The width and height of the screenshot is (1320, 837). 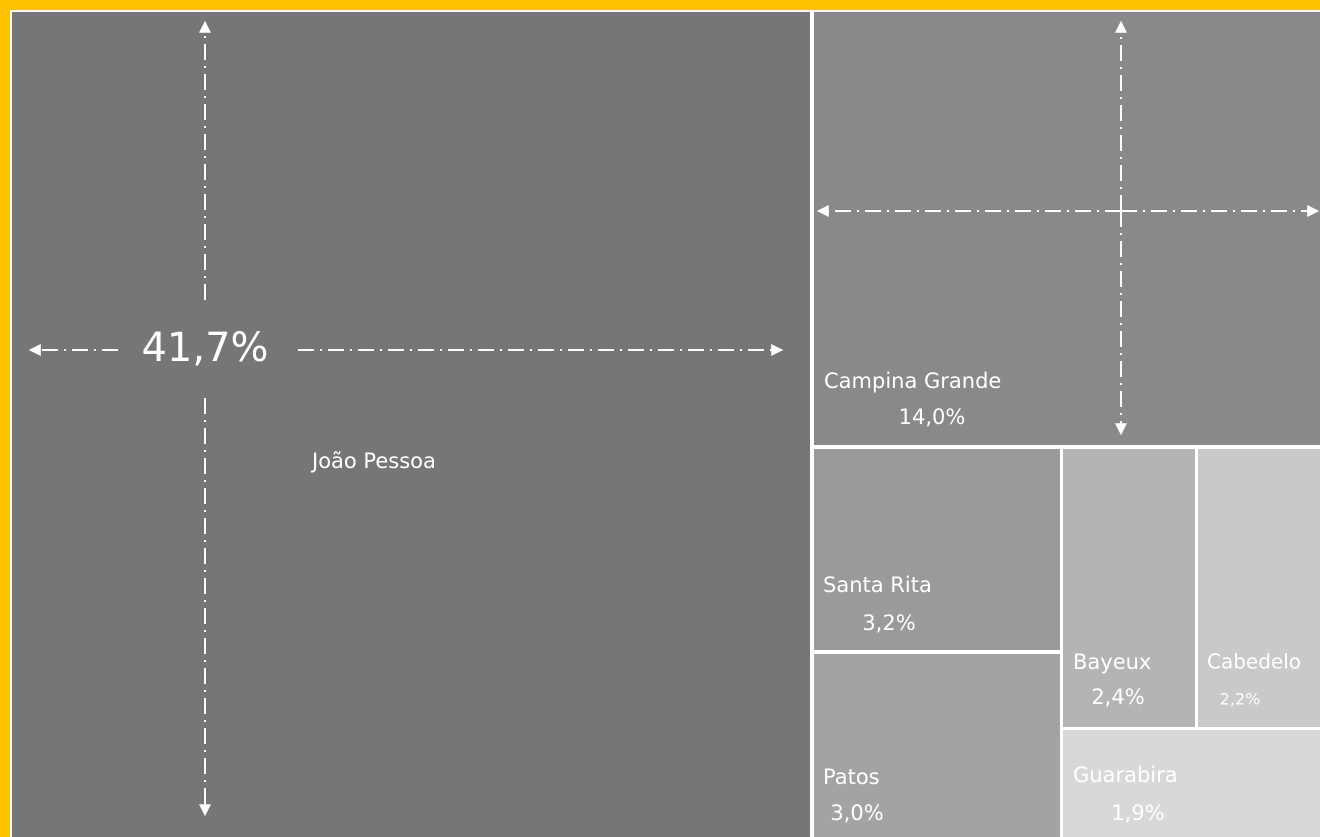 I want to click on value-label: 3,2%, so click(x=888, y=623).